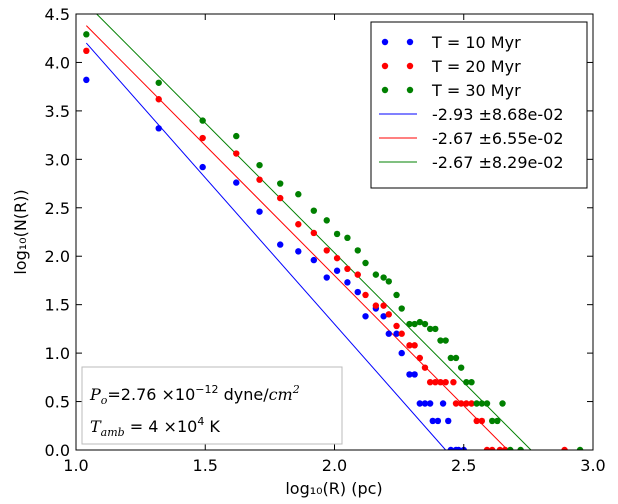 Image resolution: width=618 pixels, height=504 pixels. I want to click on annotation-p-eq: =, so click(113, 394).